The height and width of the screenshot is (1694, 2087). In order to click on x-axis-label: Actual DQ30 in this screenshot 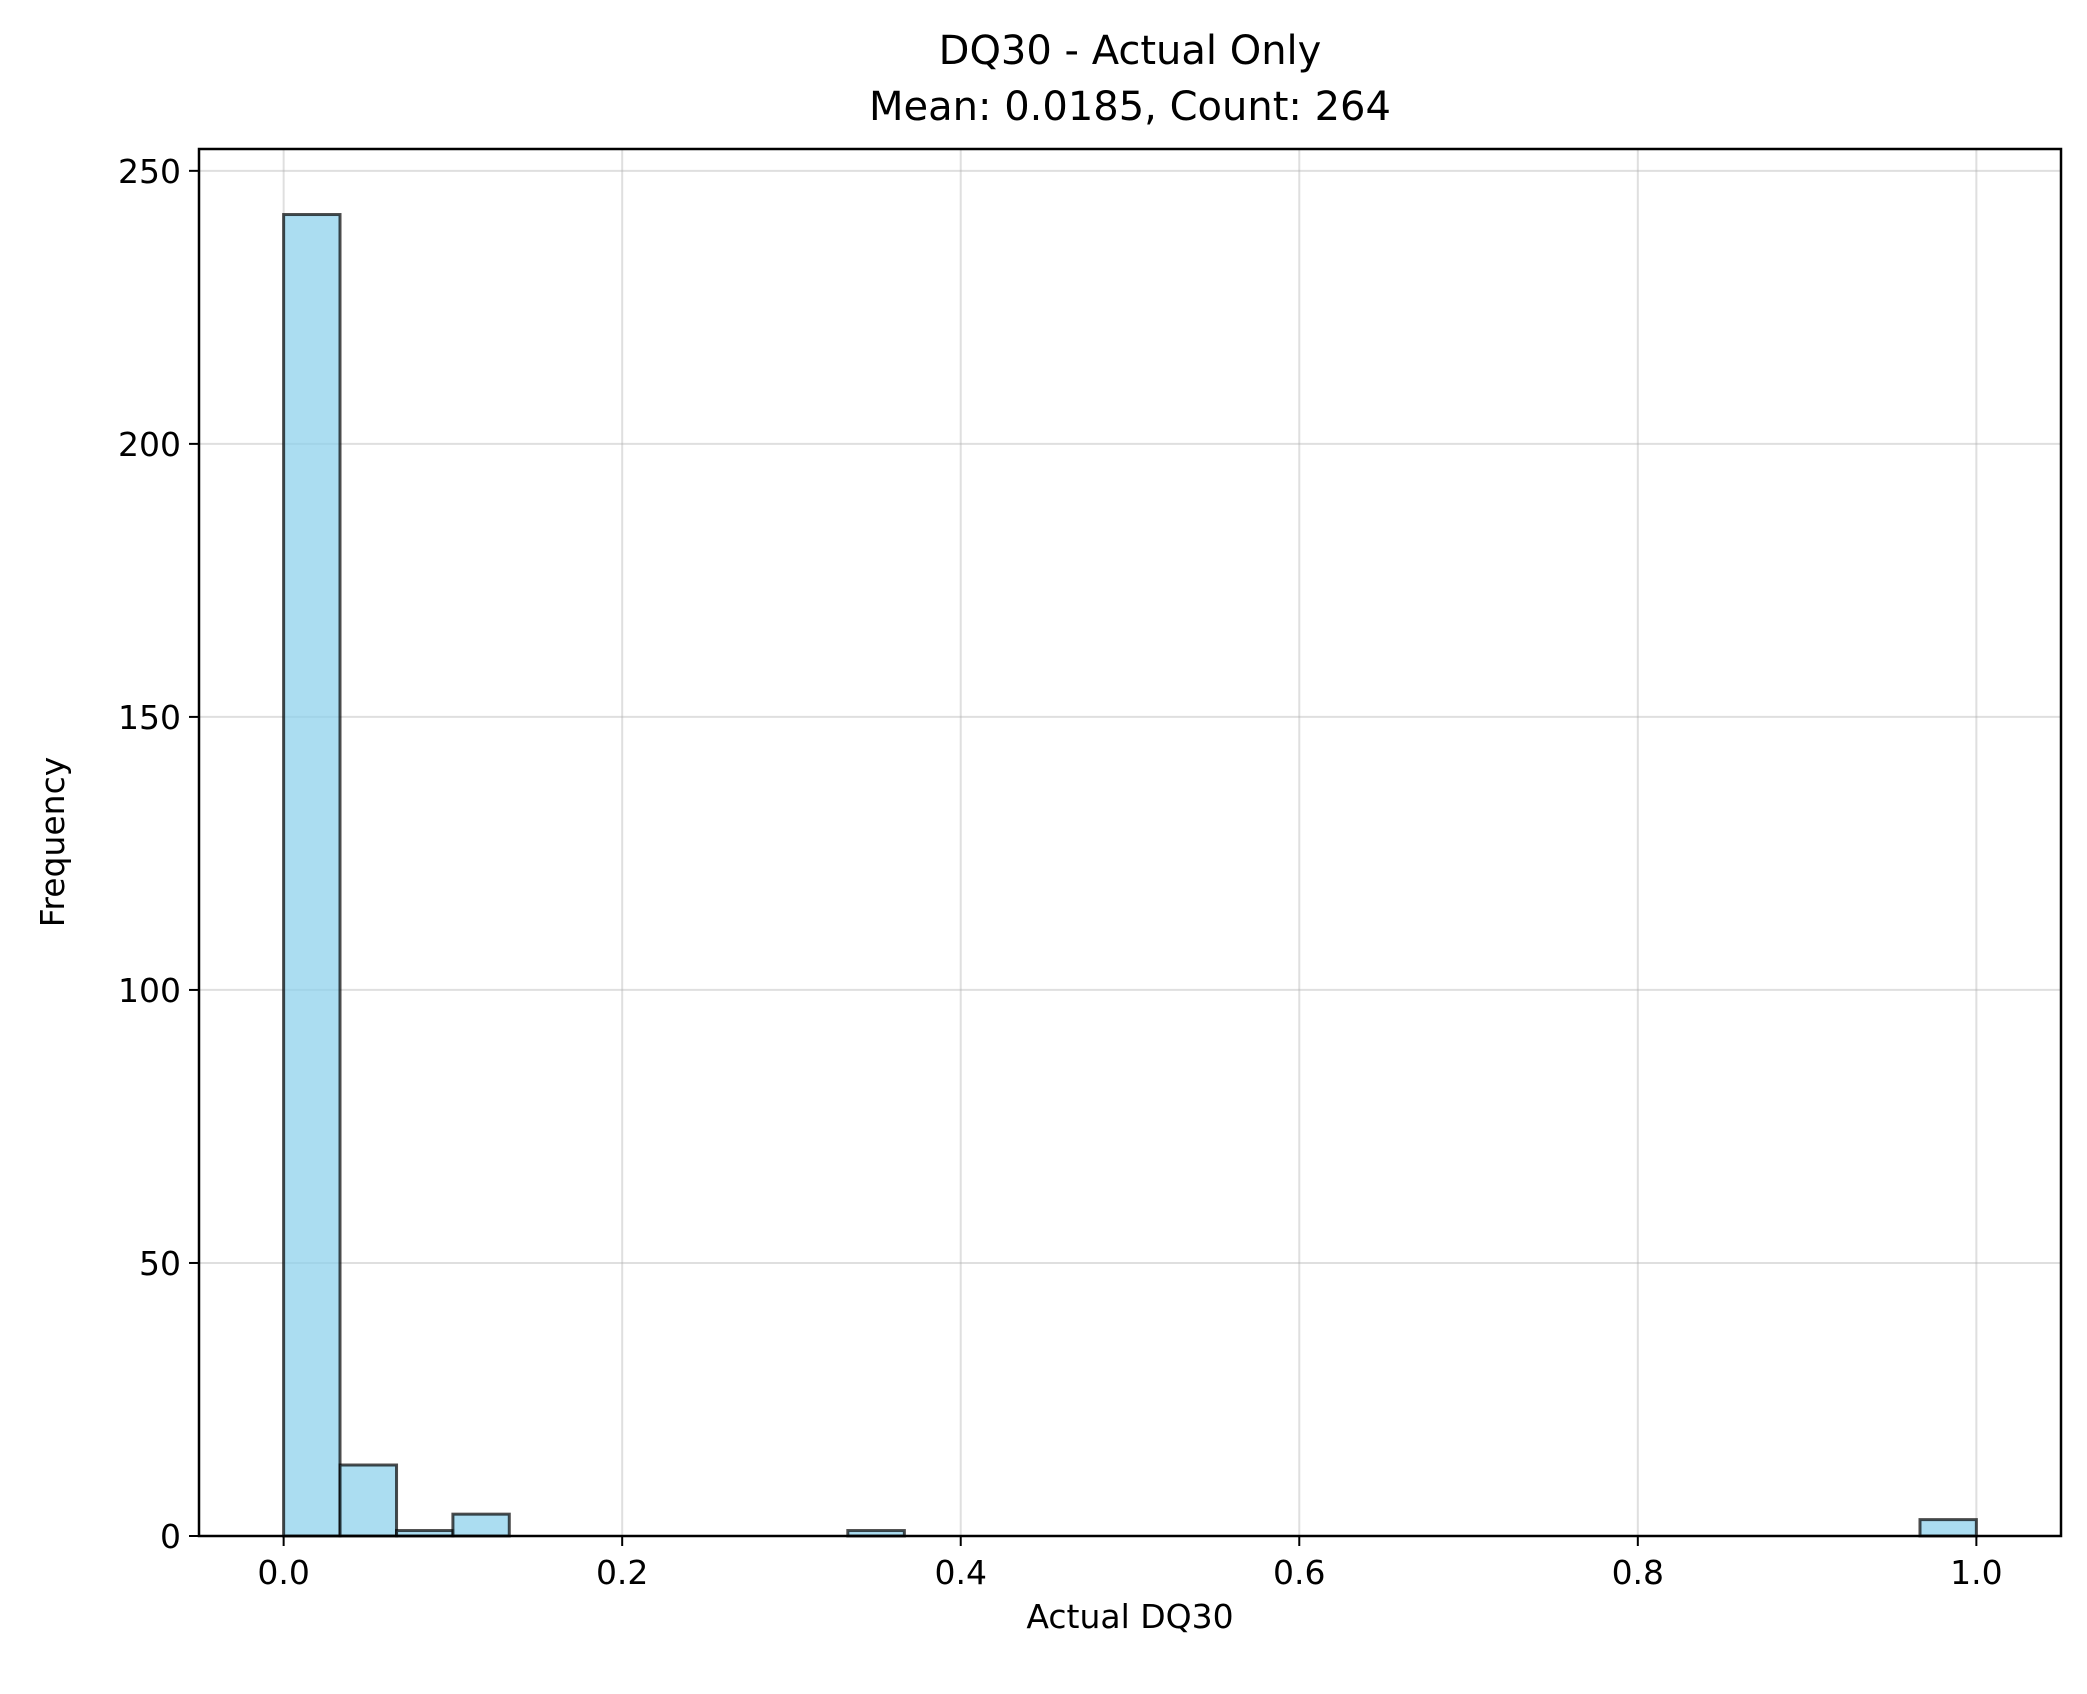, I will do `click(1129, 1616)`.